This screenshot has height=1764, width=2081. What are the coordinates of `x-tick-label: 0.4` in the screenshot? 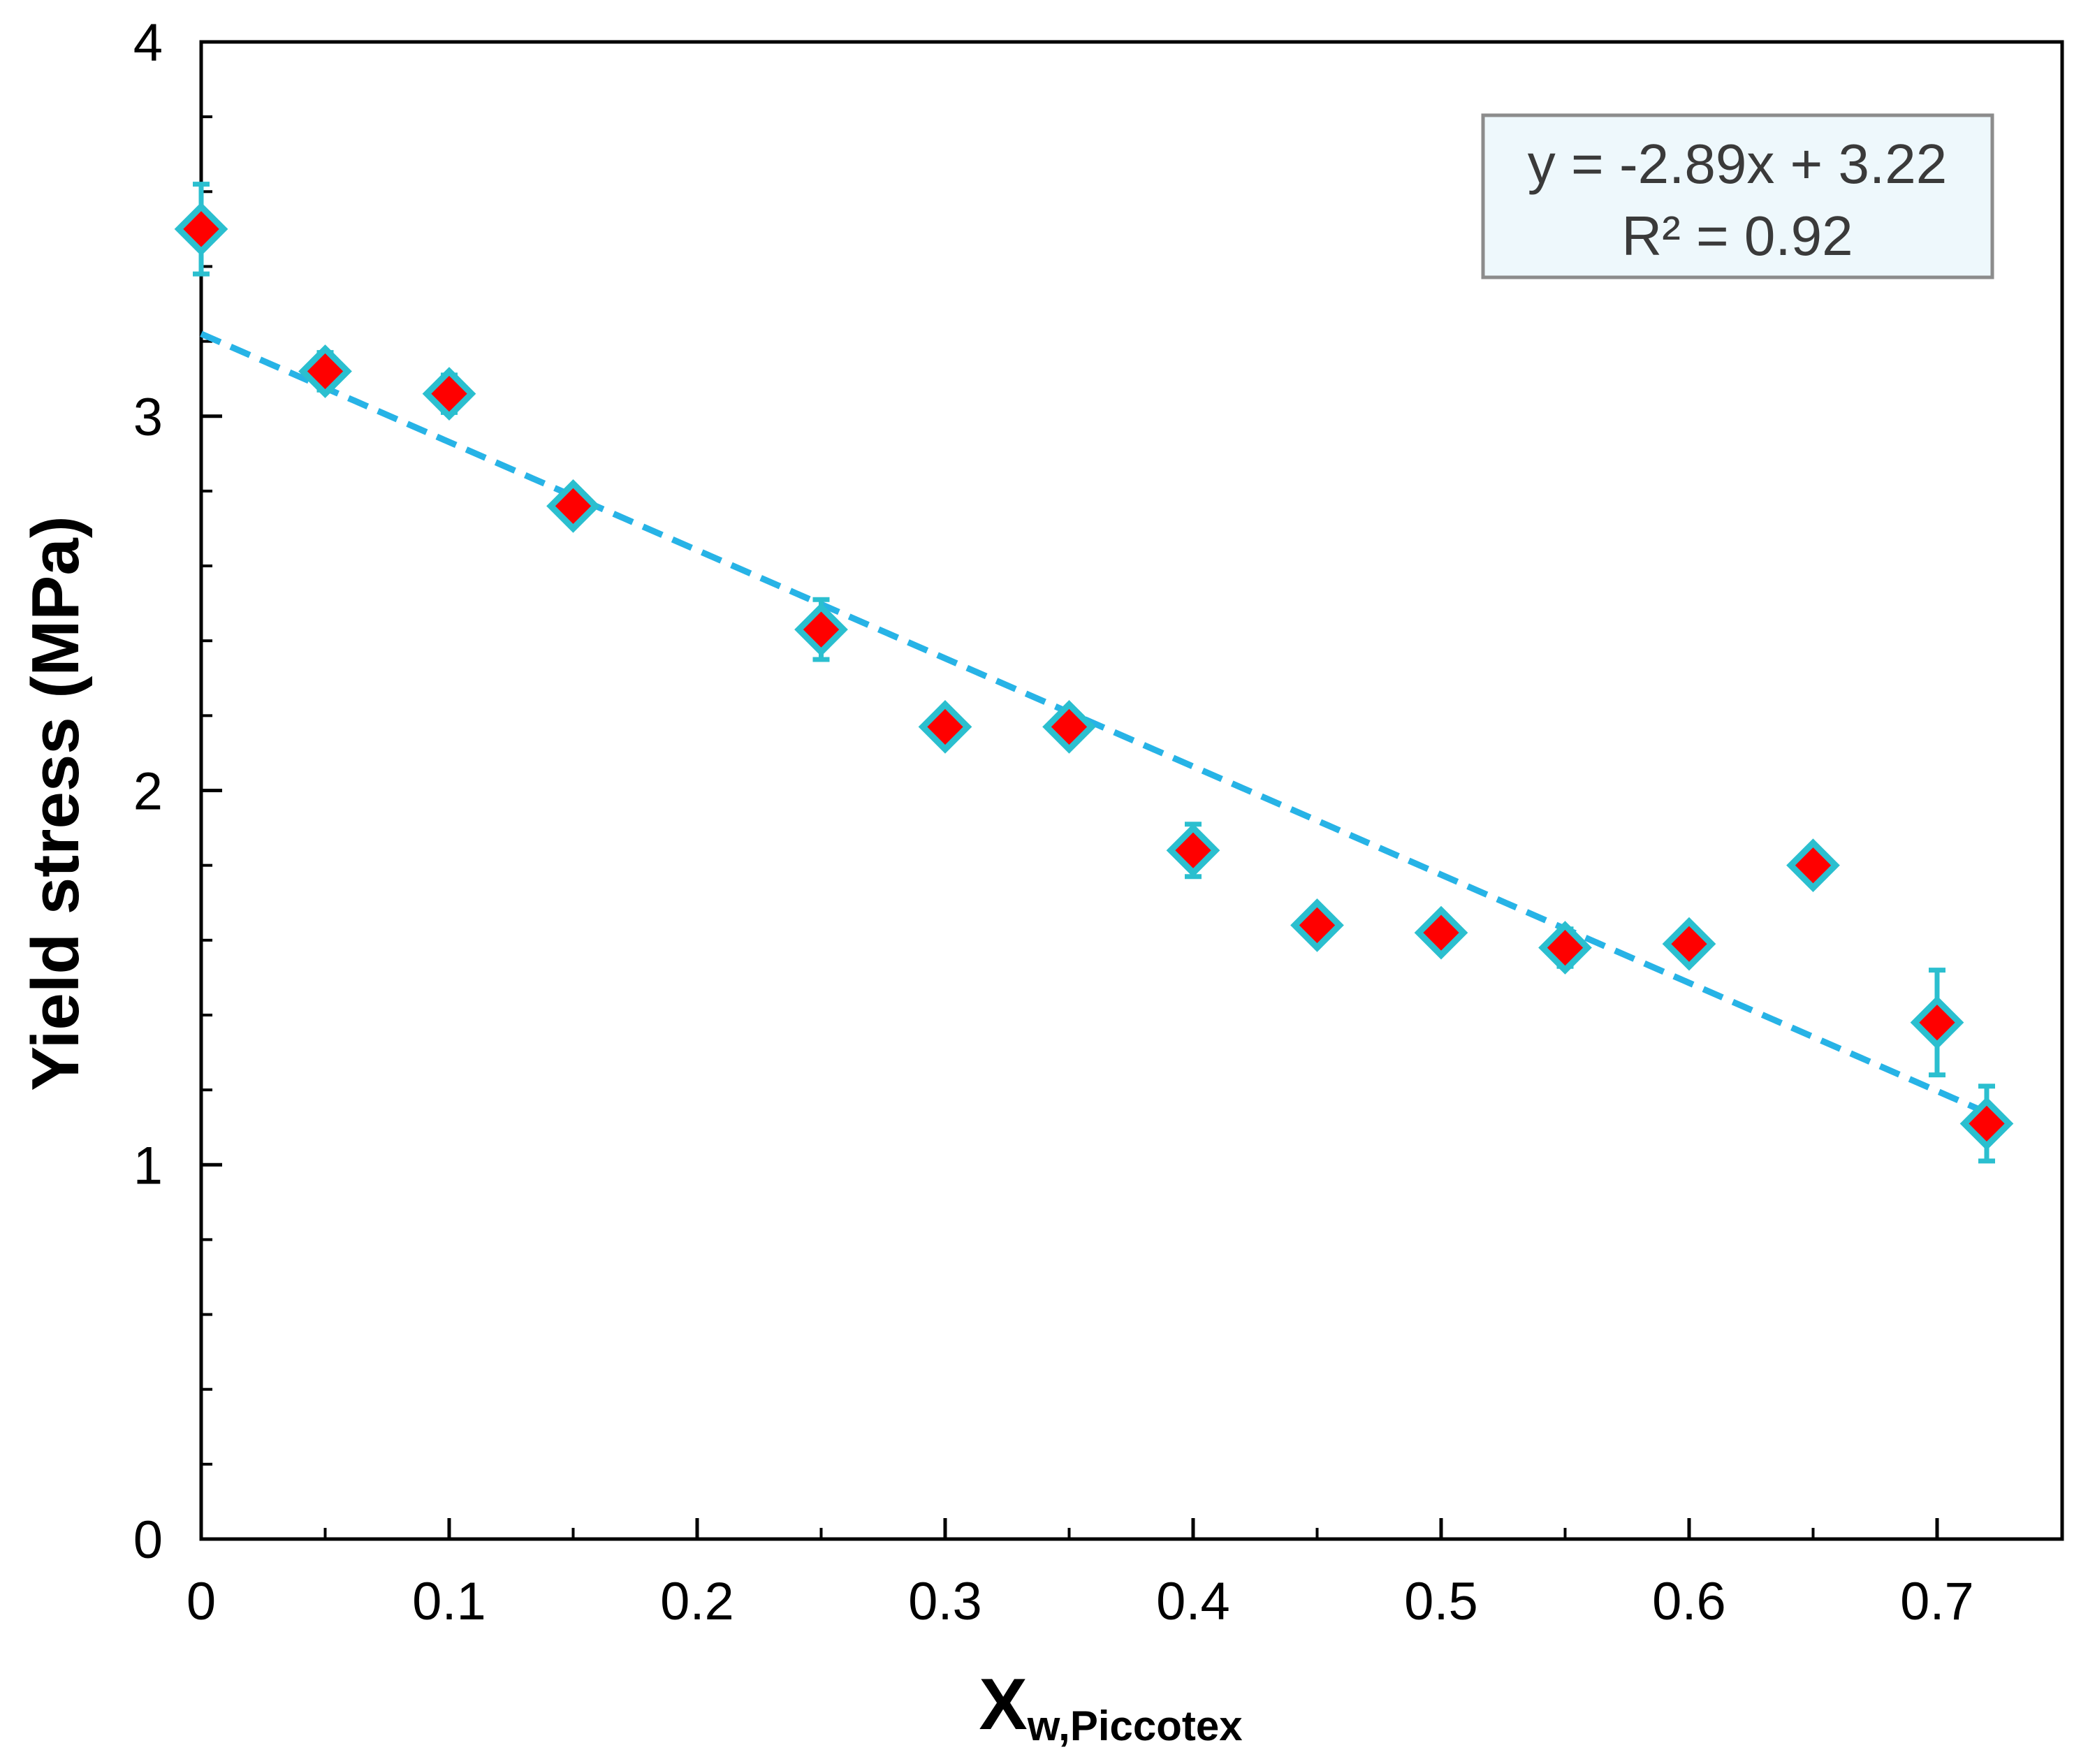 It's located at (1193, 1601).